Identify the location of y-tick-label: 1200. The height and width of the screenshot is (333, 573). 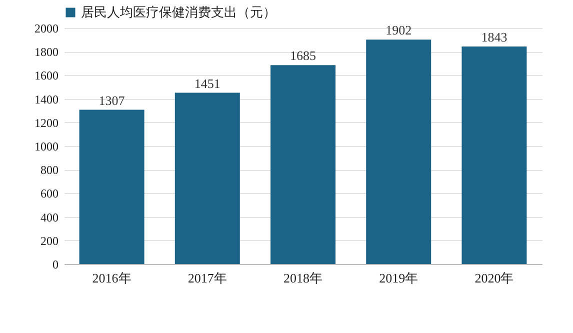
(46, 123).